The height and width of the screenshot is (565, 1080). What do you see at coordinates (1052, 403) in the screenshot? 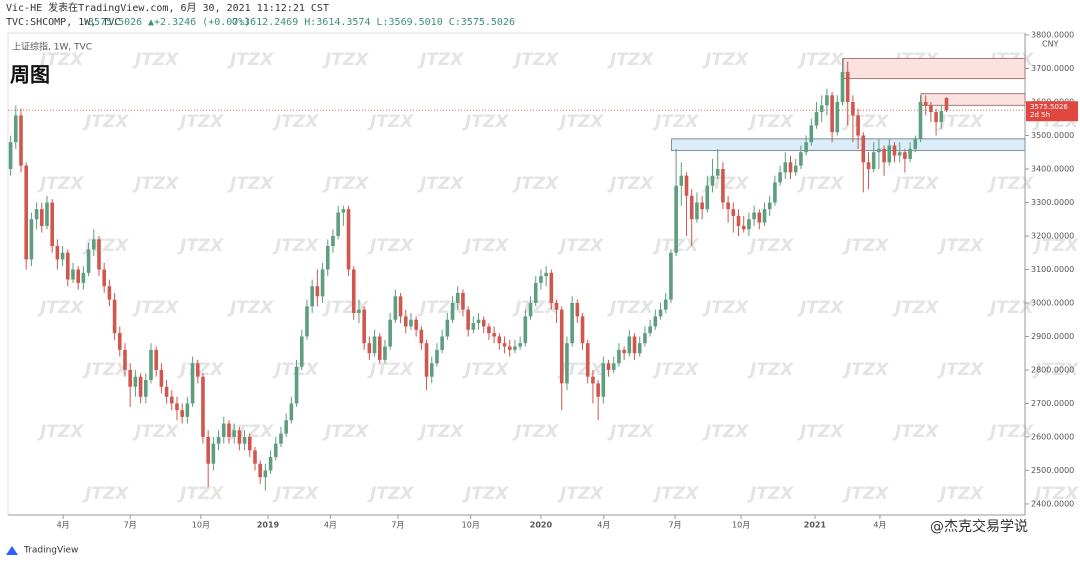
I see `y-tick-label: 2700.0000` at bounding box center [1052, 403].